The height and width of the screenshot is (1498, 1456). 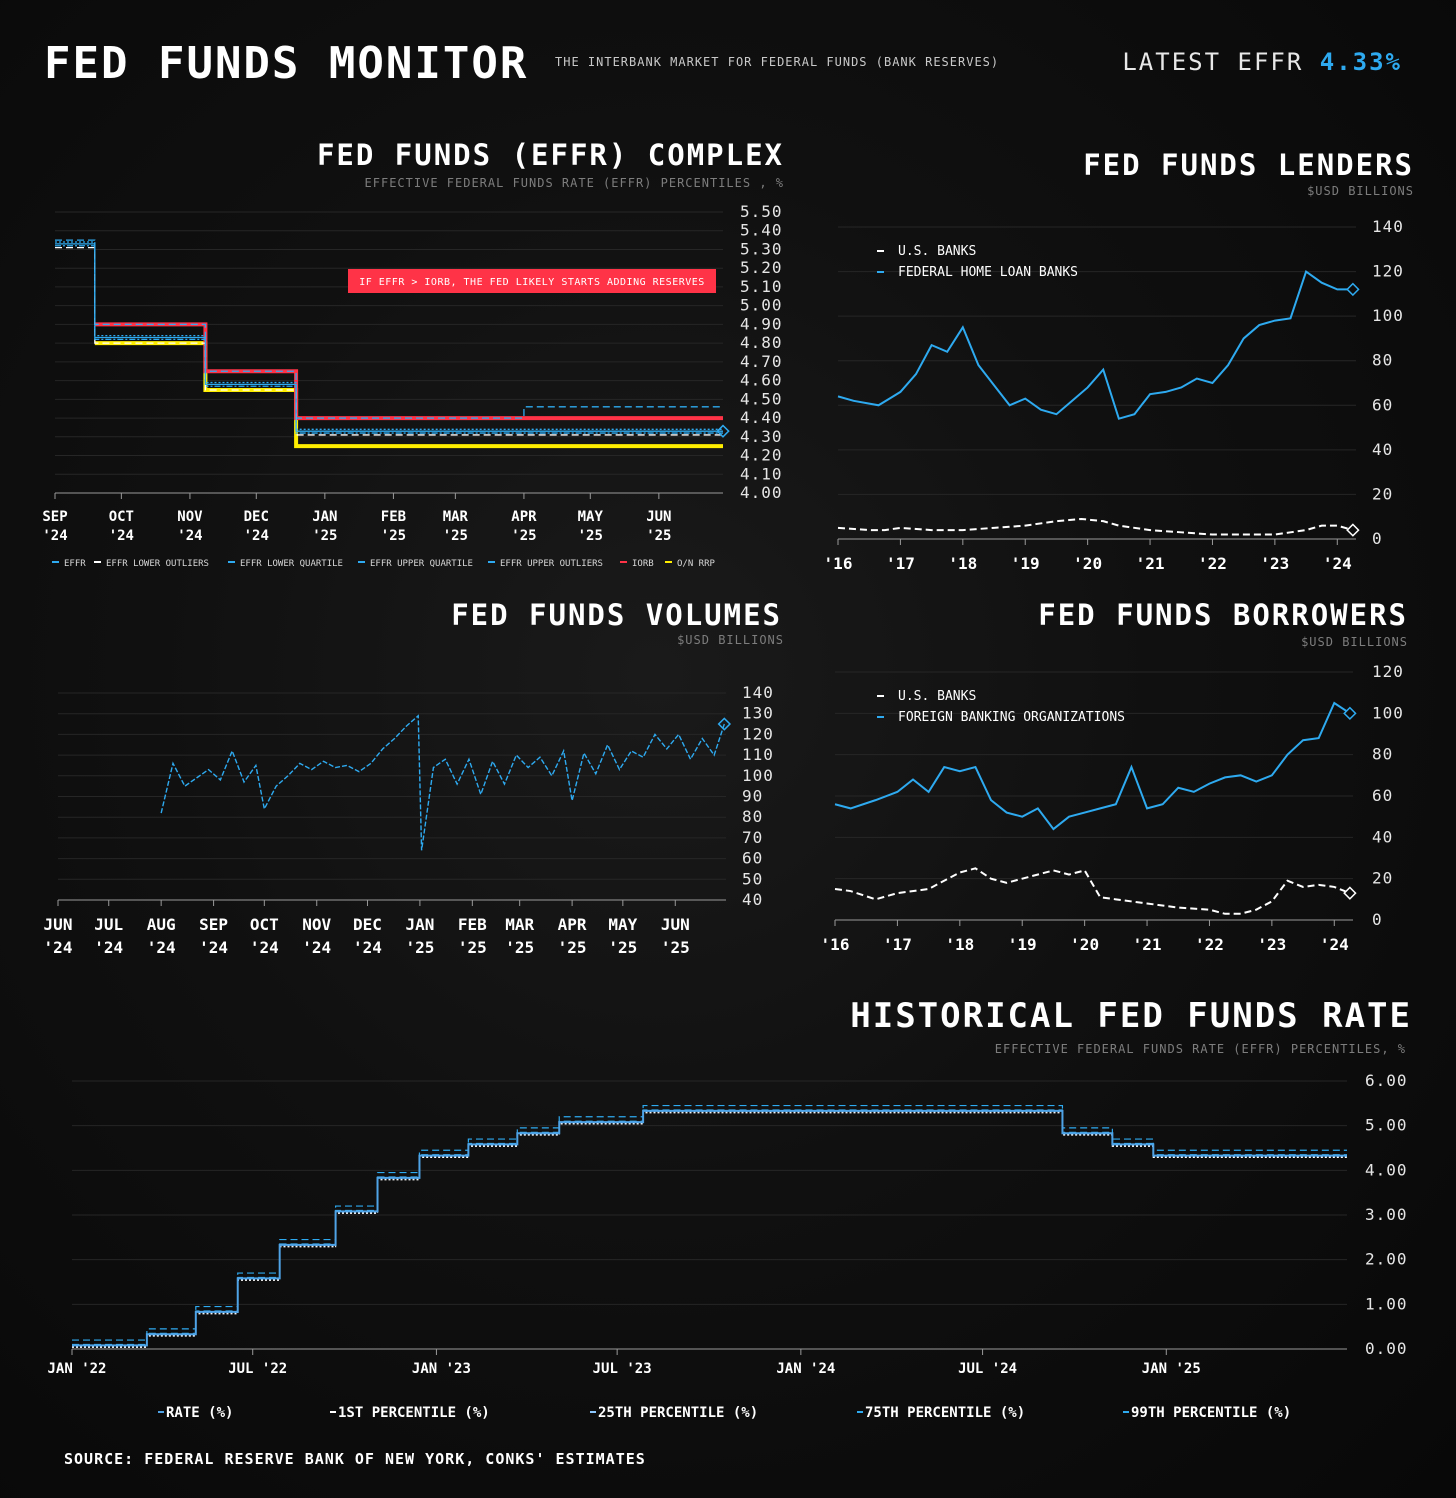 What do you see at coordinates (752, 858) in the screenshot?
I see `y-tick-label: 60` at bounding box center [752, 858].